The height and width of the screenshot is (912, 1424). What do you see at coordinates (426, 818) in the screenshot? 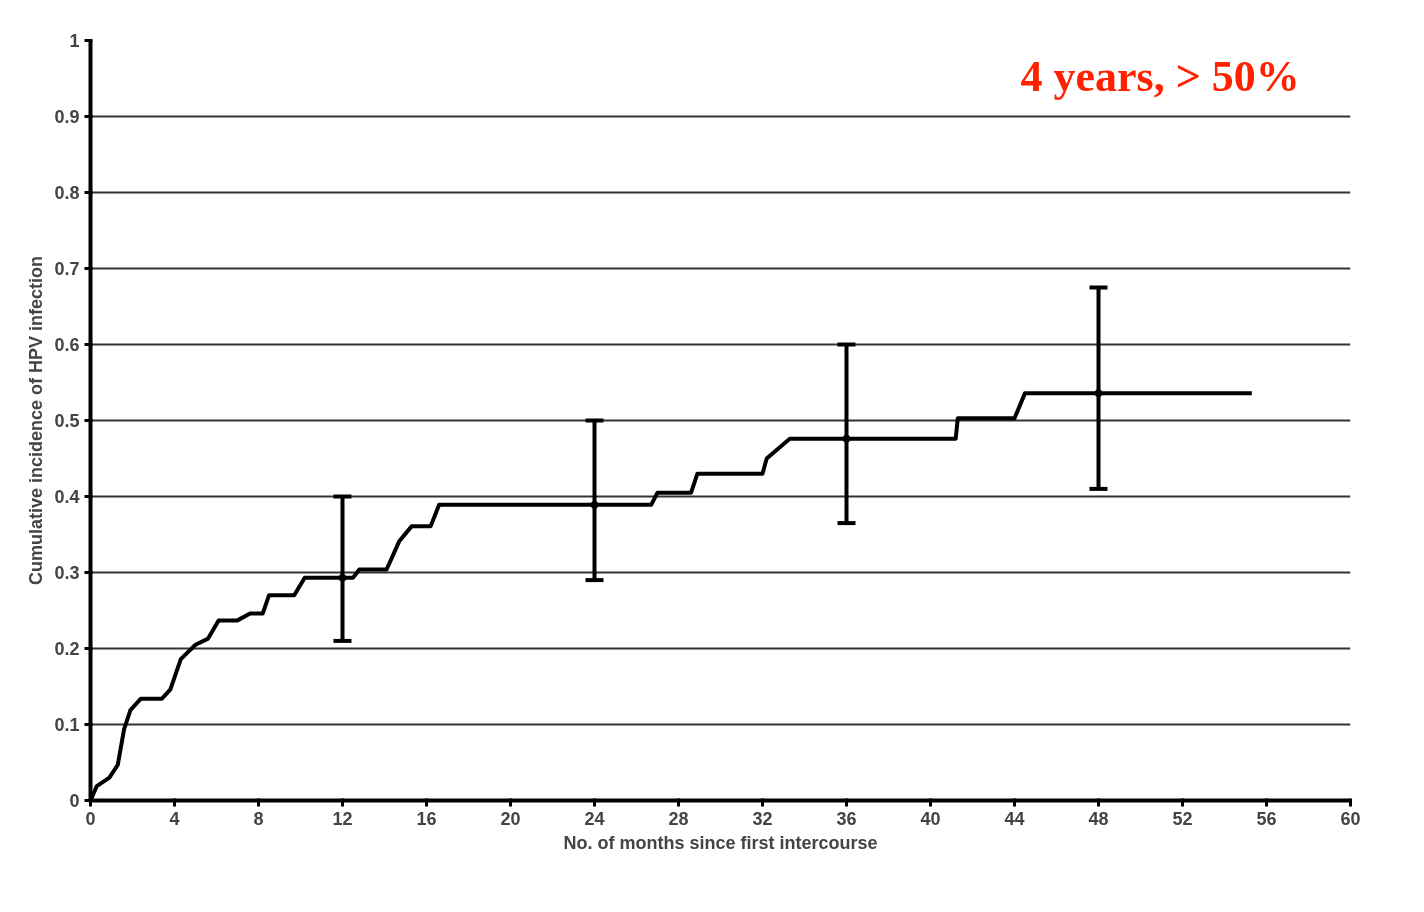
I see `x-tick-label: 16` at bounding box center [426, 818].